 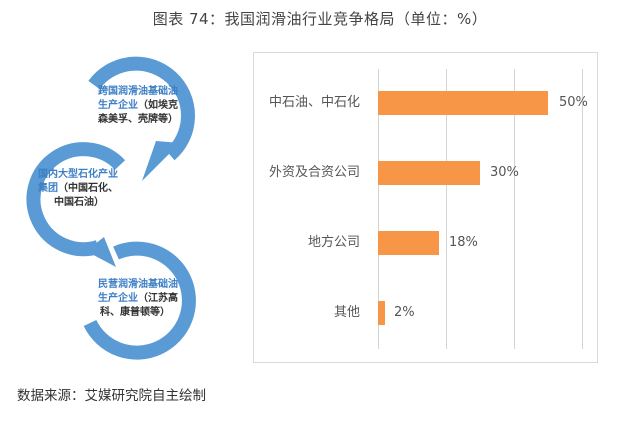 What do you see at coordinates (78, 188) in the screenshot?
I see `node-state-petrochemical: 国内大型石化产业 集团（中国石化、 中国石油）` at bounding box center [78, 188].